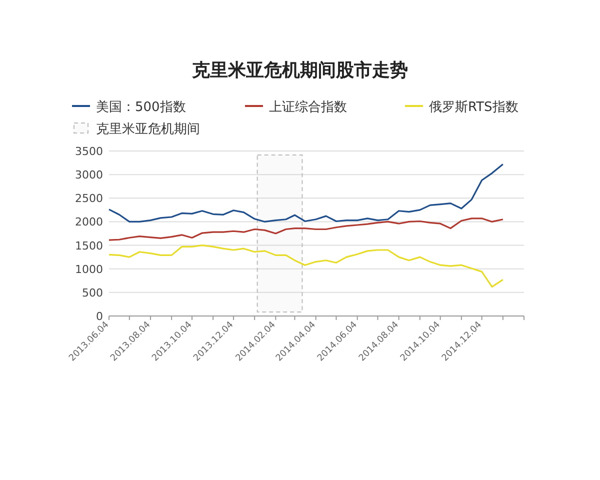  What do you see at coordinates (141, 107) in the screenshot?
I see `legend-label: 美国：500指数` at bounding box center [141, 107].